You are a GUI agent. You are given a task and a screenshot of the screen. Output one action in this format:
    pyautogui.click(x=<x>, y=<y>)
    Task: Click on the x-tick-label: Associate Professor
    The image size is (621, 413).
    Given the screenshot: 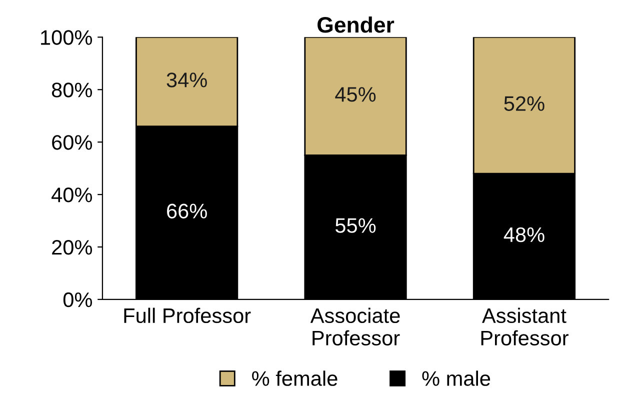 What is the action you would take?
    pyautogui.click(x=355, y=327)
    